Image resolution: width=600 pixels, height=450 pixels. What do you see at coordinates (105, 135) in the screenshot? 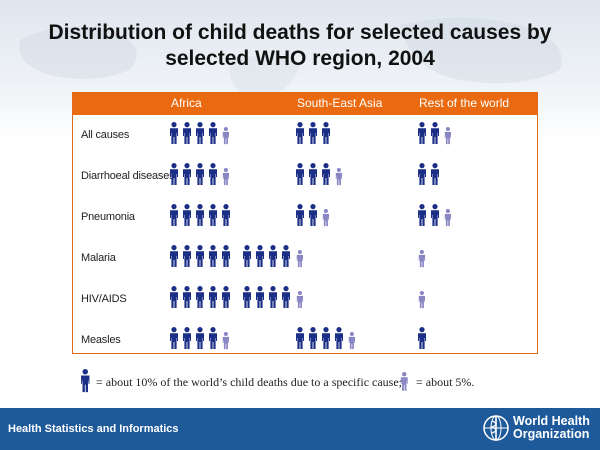
I see `row-label-all-causes: All causes` at bounding box center [105, 135].